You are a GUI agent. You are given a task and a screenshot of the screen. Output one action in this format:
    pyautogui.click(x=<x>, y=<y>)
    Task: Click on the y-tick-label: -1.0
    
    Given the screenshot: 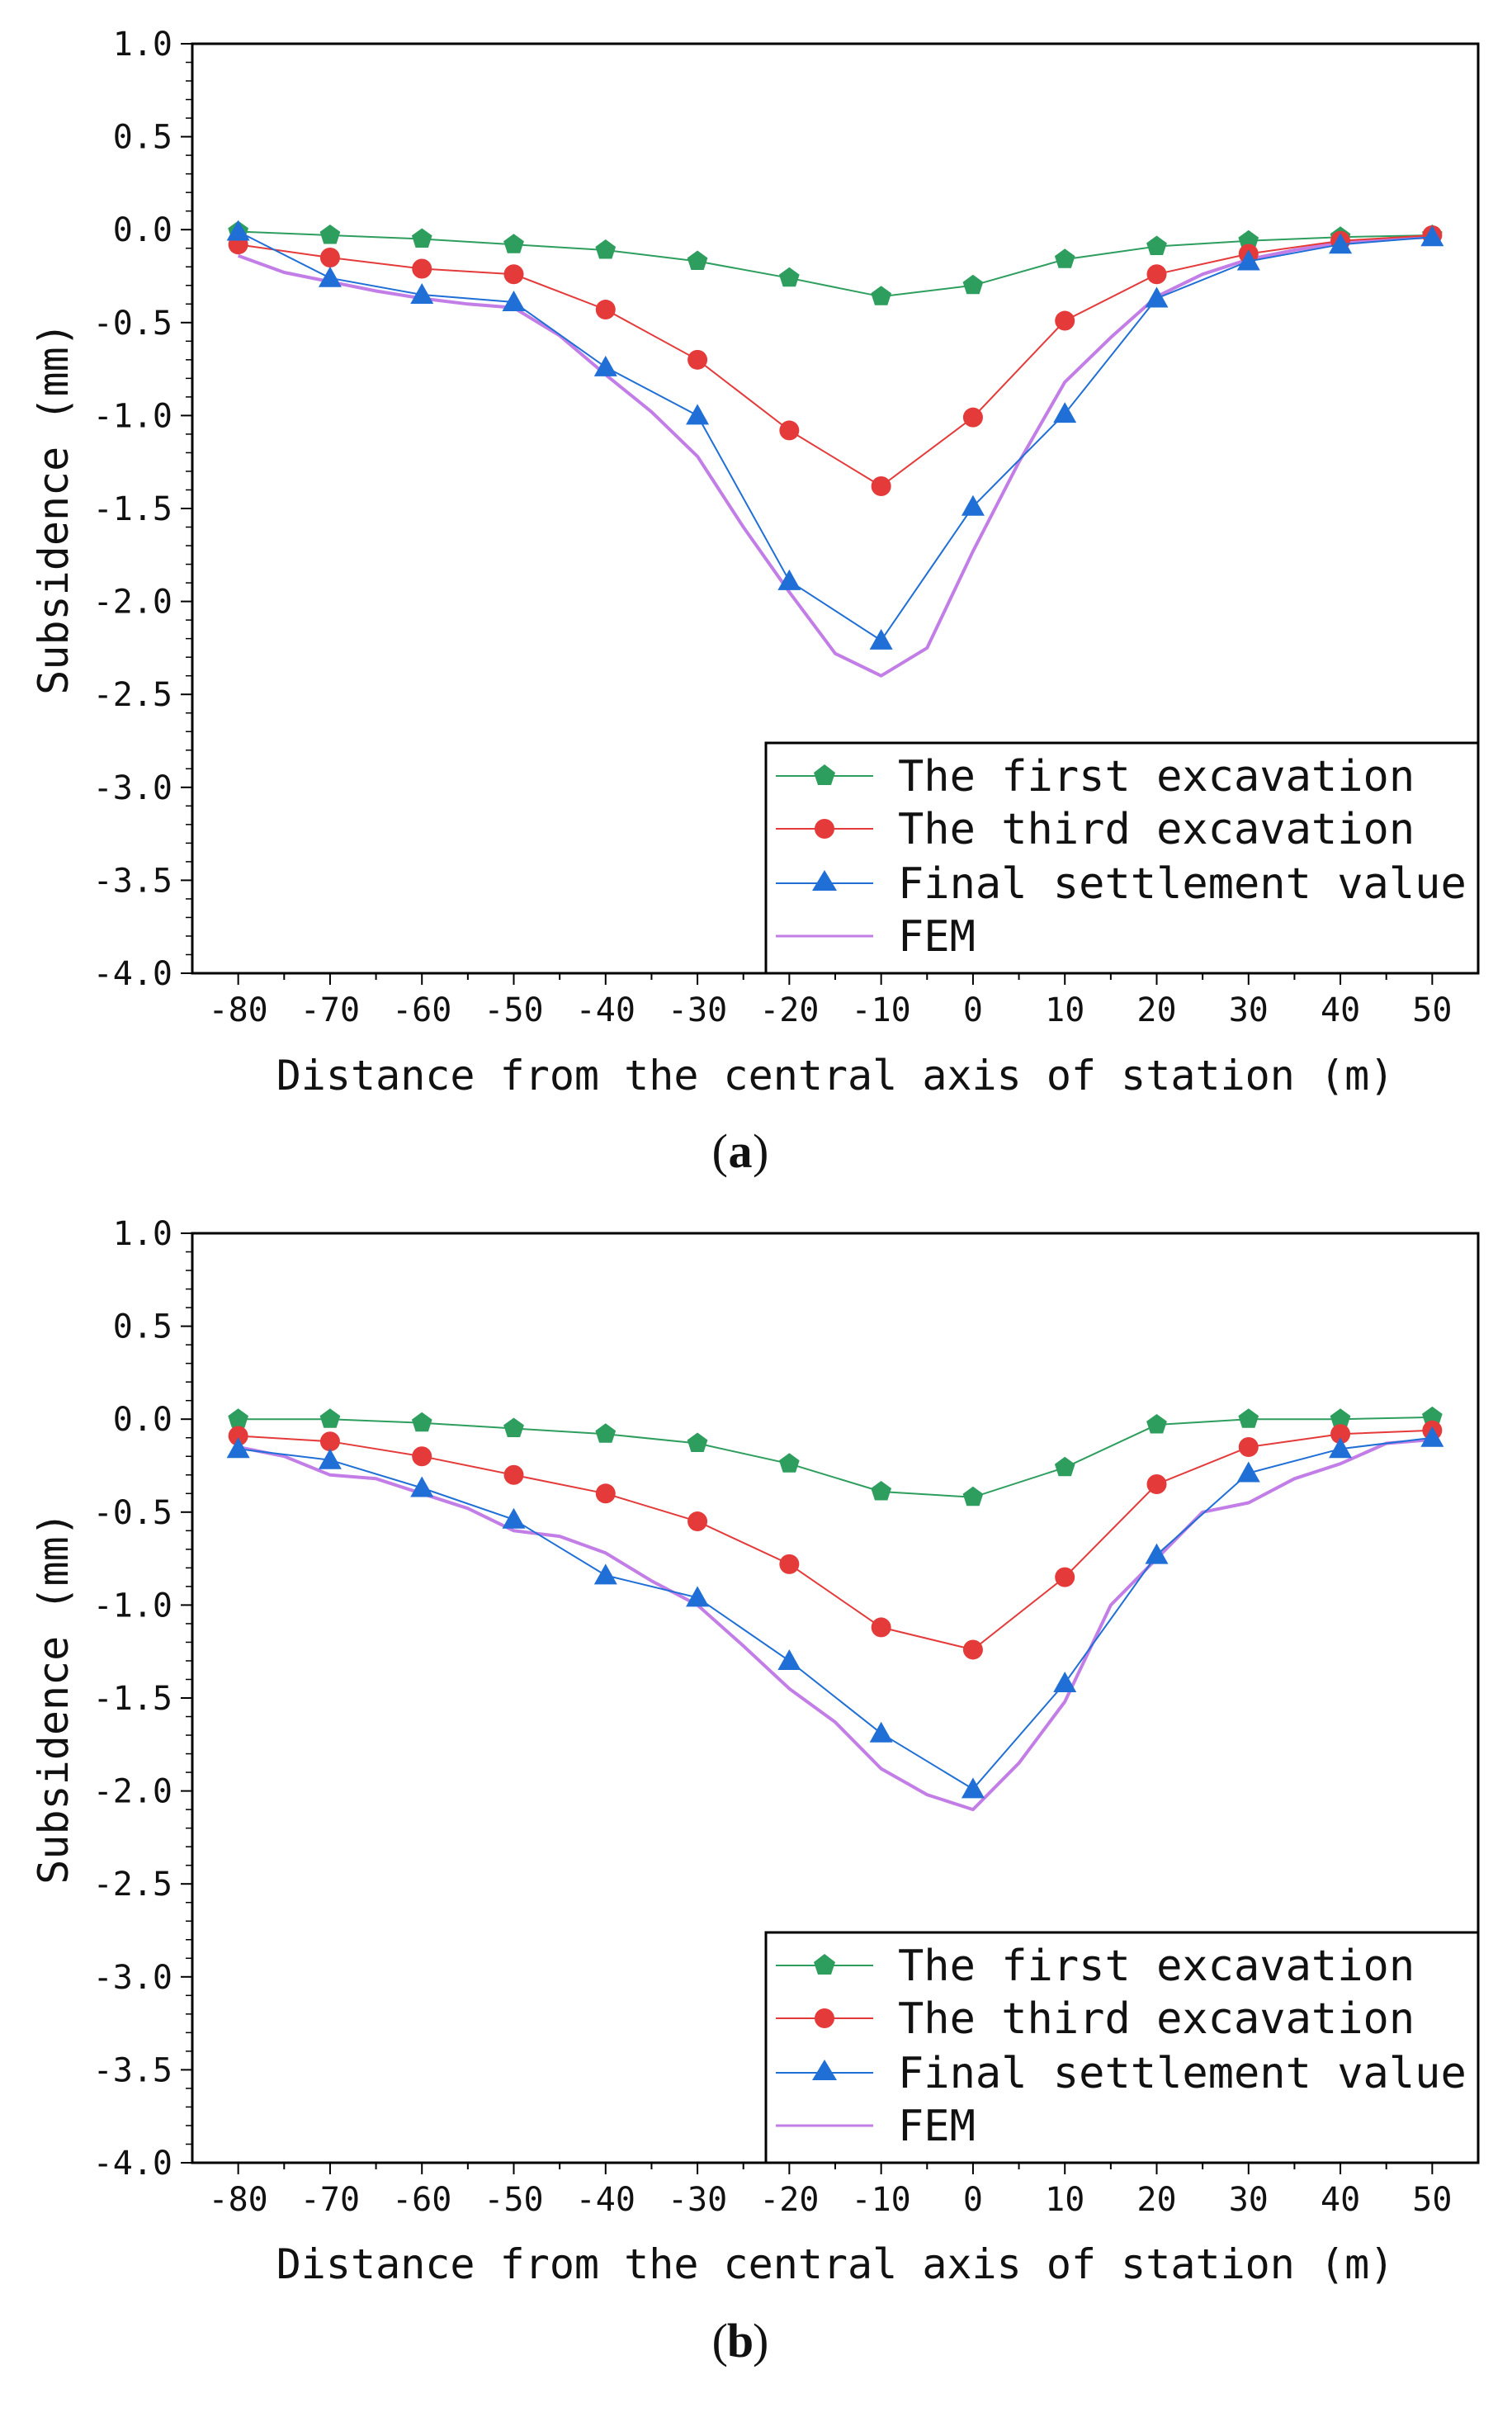 What is the action you would take?
    pyautogui.click(x=132, y=416)
    